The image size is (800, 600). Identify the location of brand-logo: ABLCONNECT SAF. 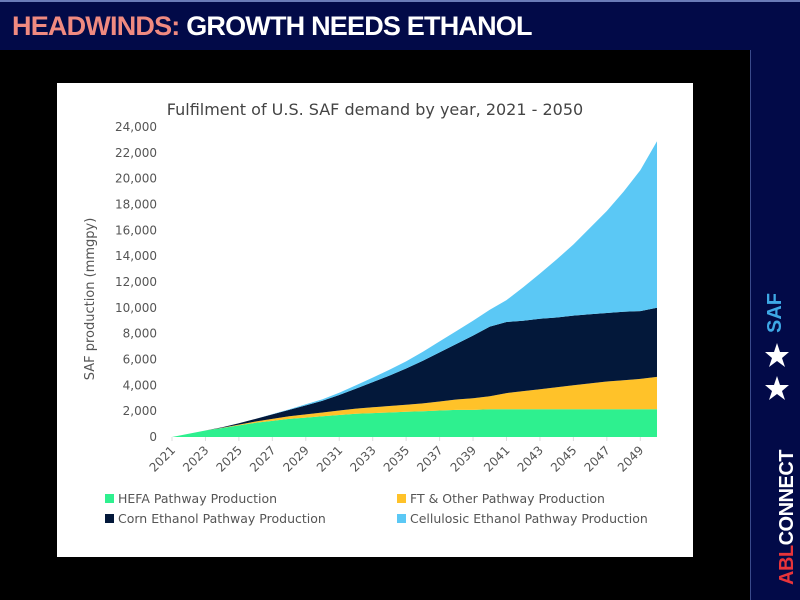
(775, 325).